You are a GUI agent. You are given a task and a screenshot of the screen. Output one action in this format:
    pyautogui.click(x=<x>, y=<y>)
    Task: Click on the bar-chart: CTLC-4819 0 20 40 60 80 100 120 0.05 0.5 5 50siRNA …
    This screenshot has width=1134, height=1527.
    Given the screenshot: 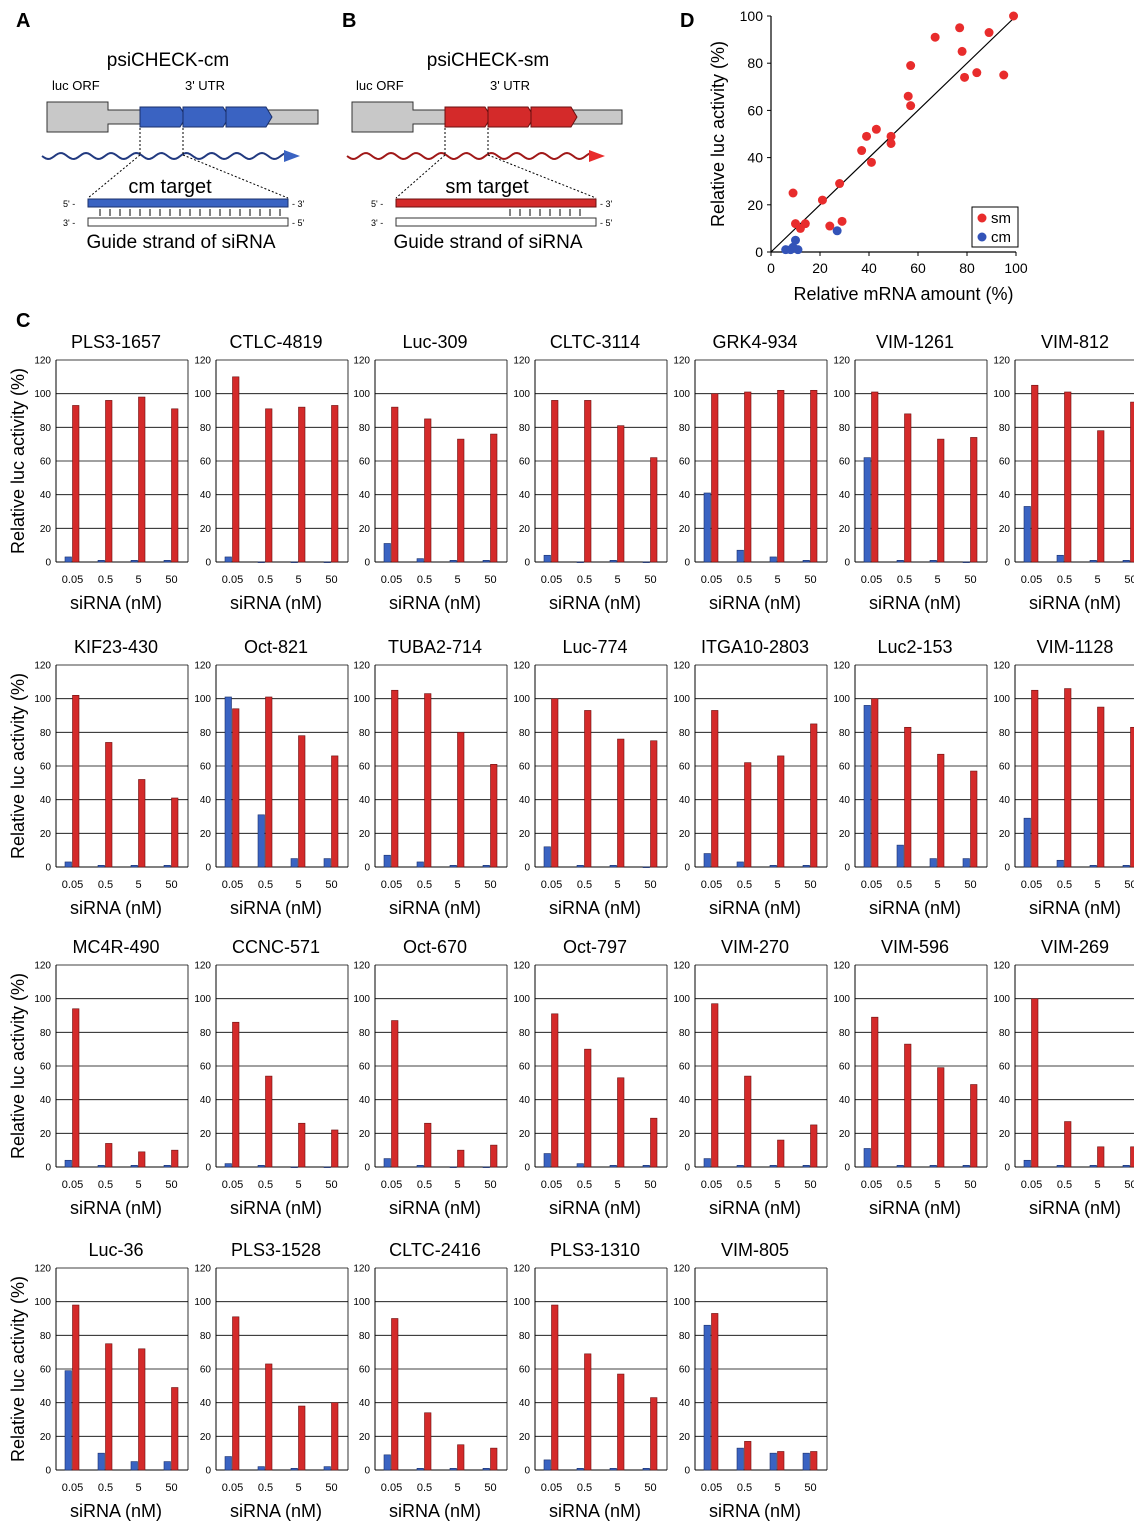 What is the action you would take?
    pyautogui.click(x=271, y=472)
    